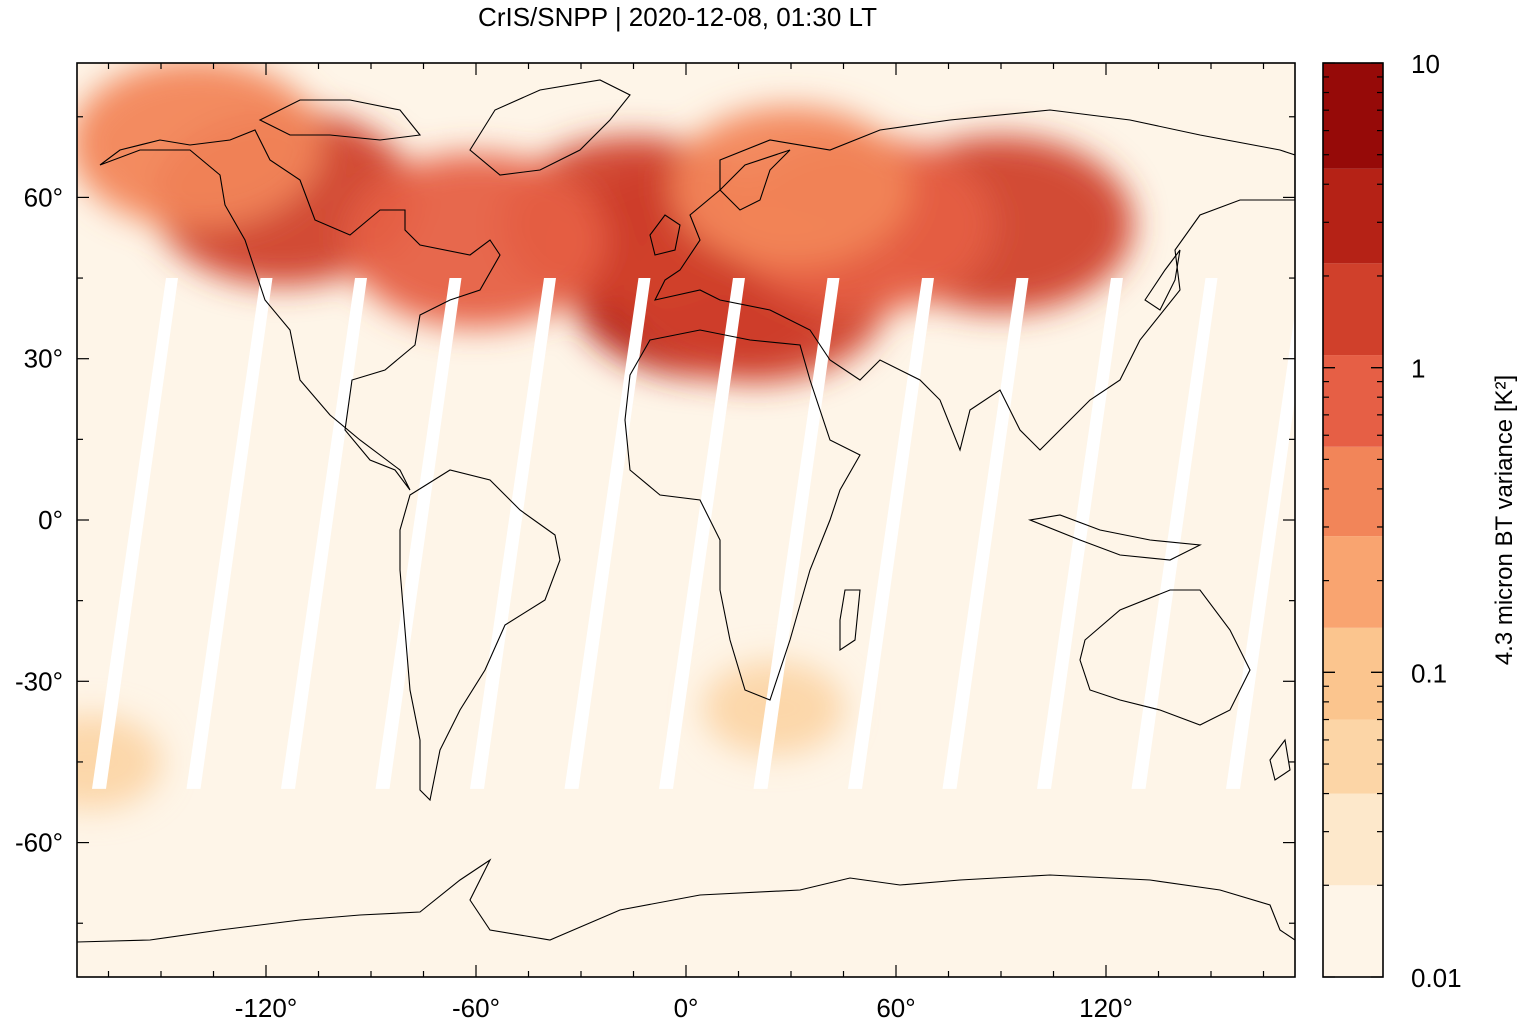 This screenshot has width=1522, height=1020. I want to click on colorbar-tick-label: 0.01, so click(1436, 978).